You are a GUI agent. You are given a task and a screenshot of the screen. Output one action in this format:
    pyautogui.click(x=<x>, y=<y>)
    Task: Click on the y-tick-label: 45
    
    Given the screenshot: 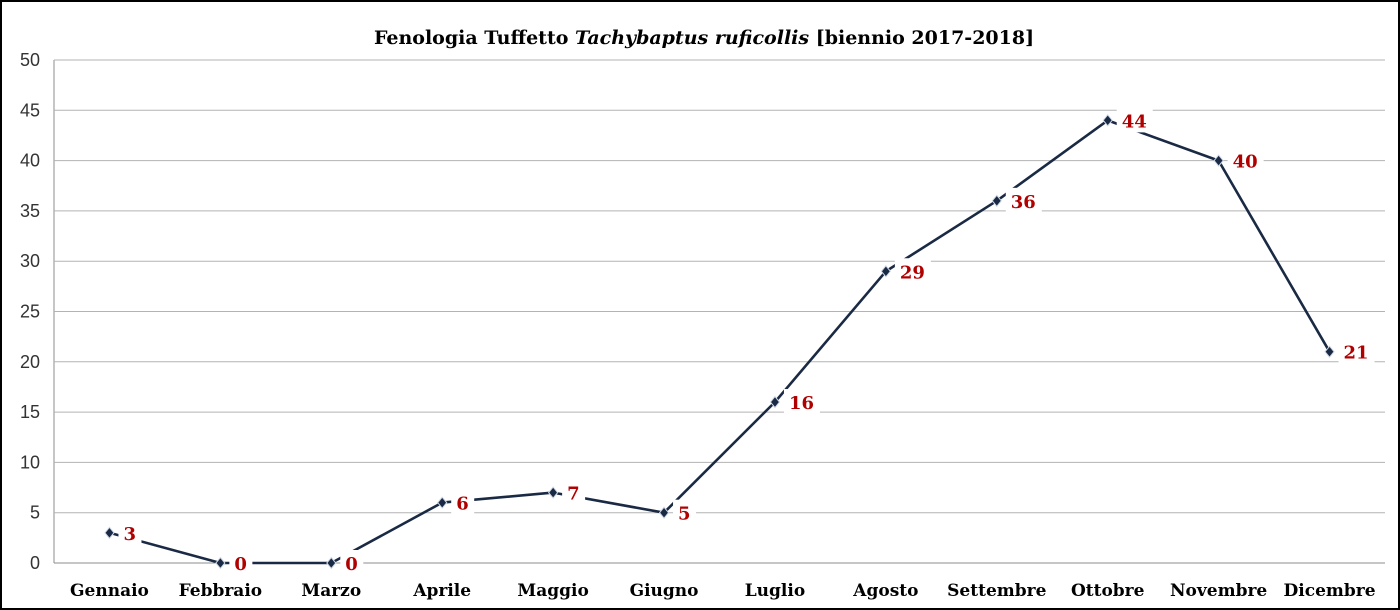 What is the action you would take?
    pyautogui.click(x=30, y=110)
    